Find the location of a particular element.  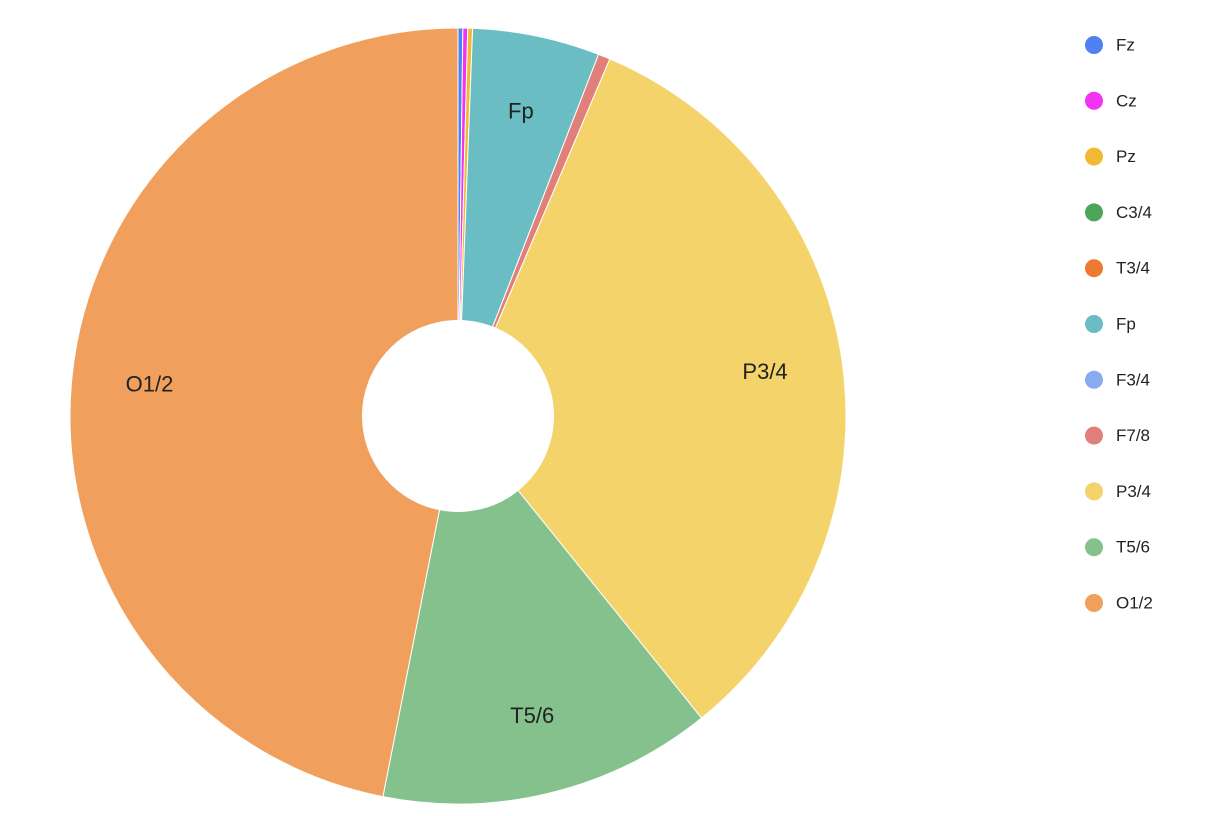

legend-label: O1/2 is located at coordinates (1134, 602).